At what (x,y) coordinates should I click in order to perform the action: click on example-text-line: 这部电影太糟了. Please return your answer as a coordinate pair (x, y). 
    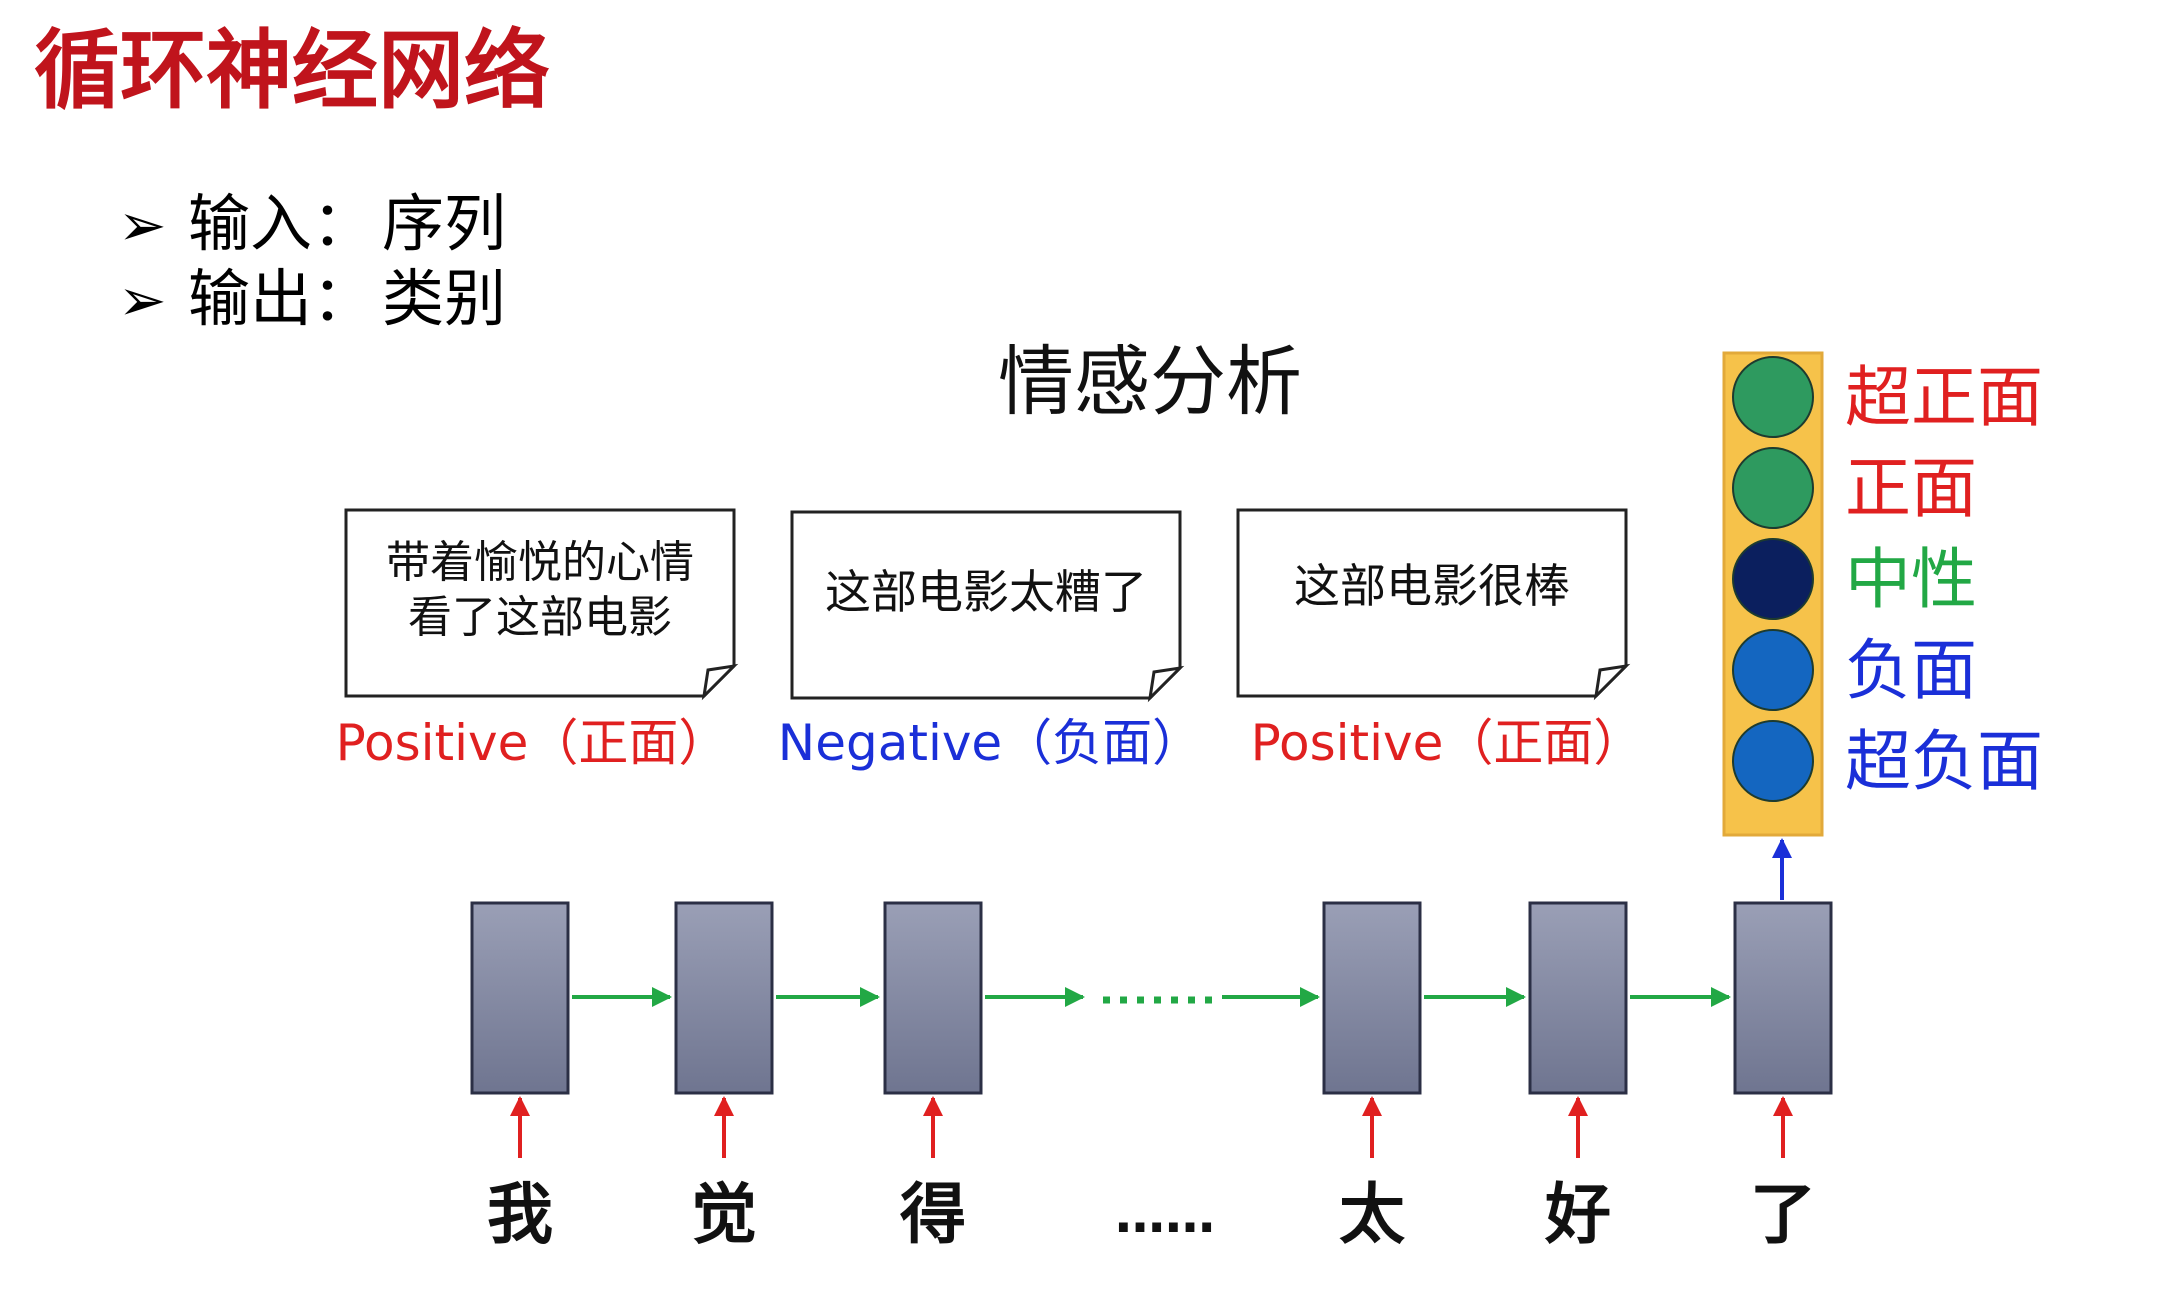
    Looking at the image, I should click on (986, 592).